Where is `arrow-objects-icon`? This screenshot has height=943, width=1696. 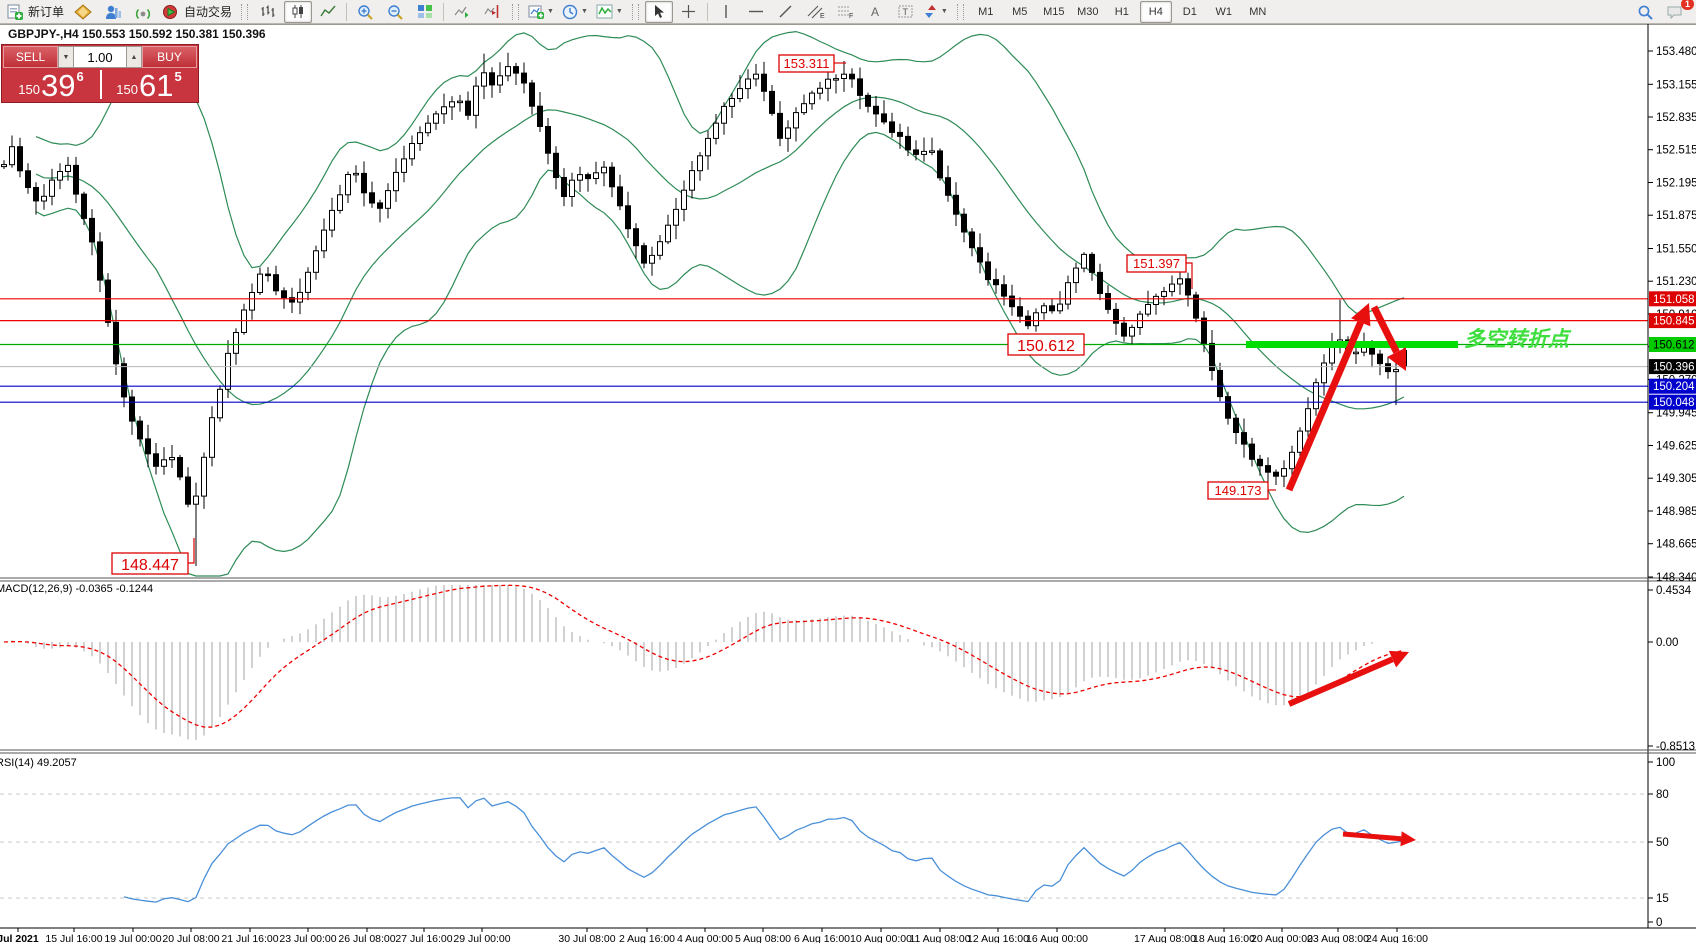
arrow-objects-icon is located at coordinates (930, 11).